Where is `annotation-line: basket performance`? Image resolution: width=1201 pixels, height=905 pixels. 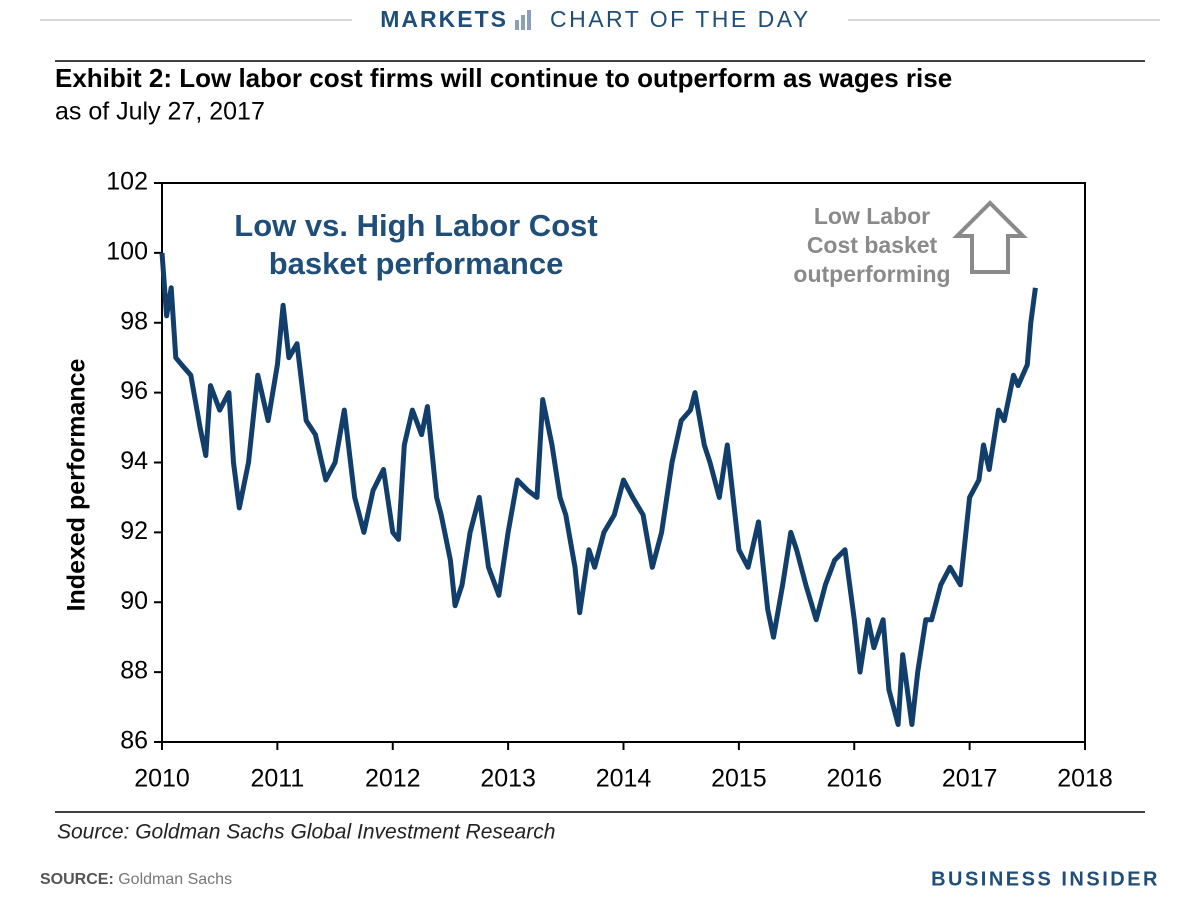 annotation-line: basket performance is located at coordinates (416, 263).